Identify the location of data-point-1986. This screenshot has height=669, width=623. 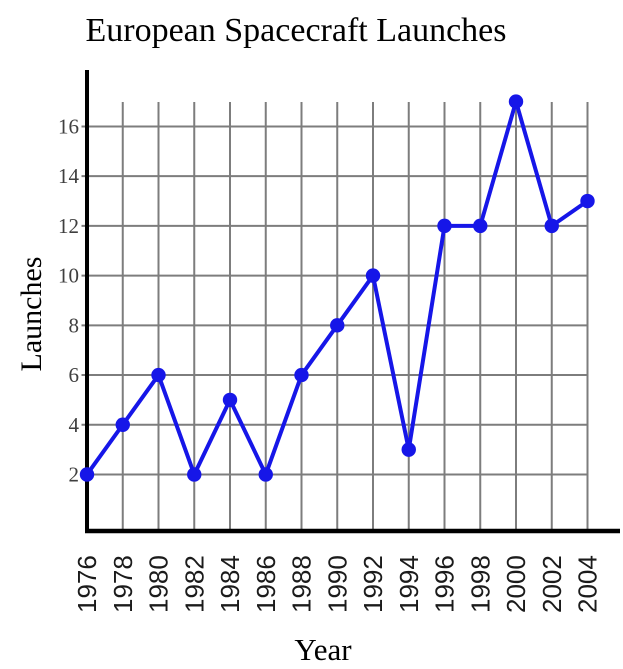
(265, 474).